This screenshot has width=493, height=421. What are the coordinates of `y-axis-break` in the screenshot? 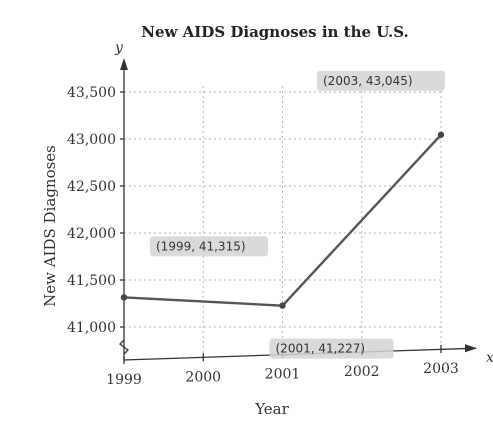 It's located at (124, 347).